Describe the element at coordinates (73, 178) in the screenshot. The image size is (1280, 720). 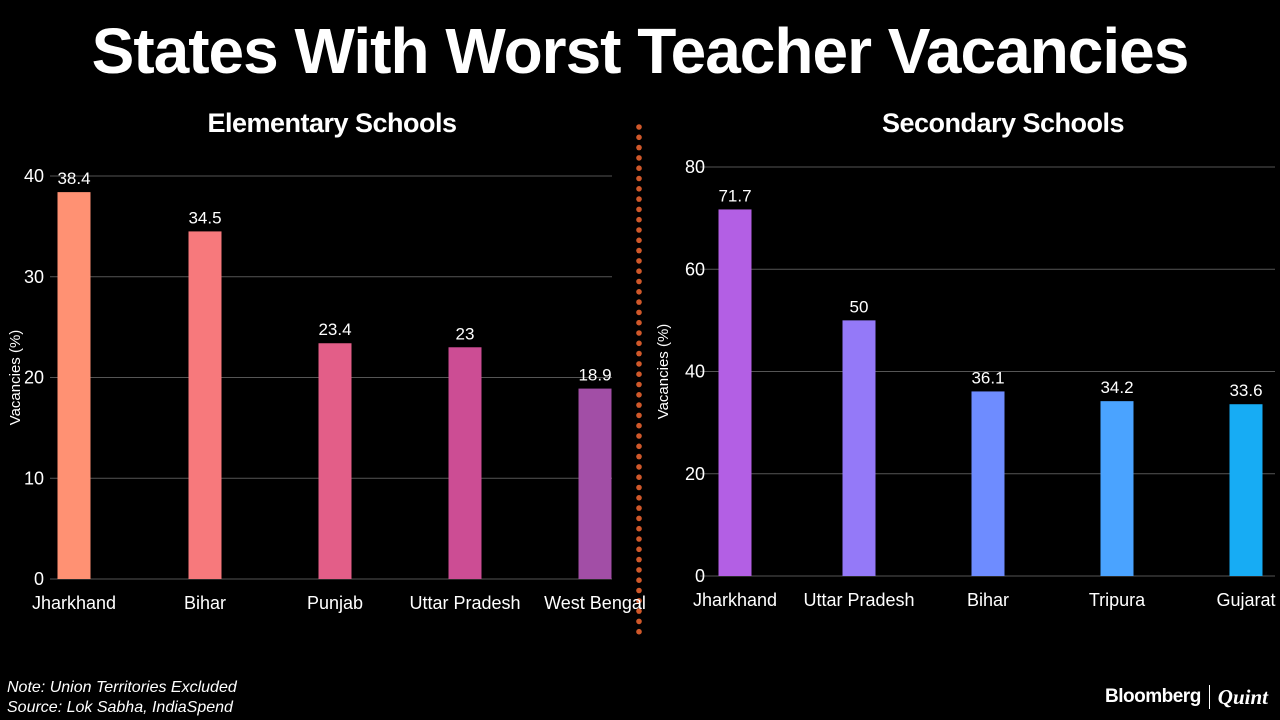
I see `value-label: 38.4` at that location.